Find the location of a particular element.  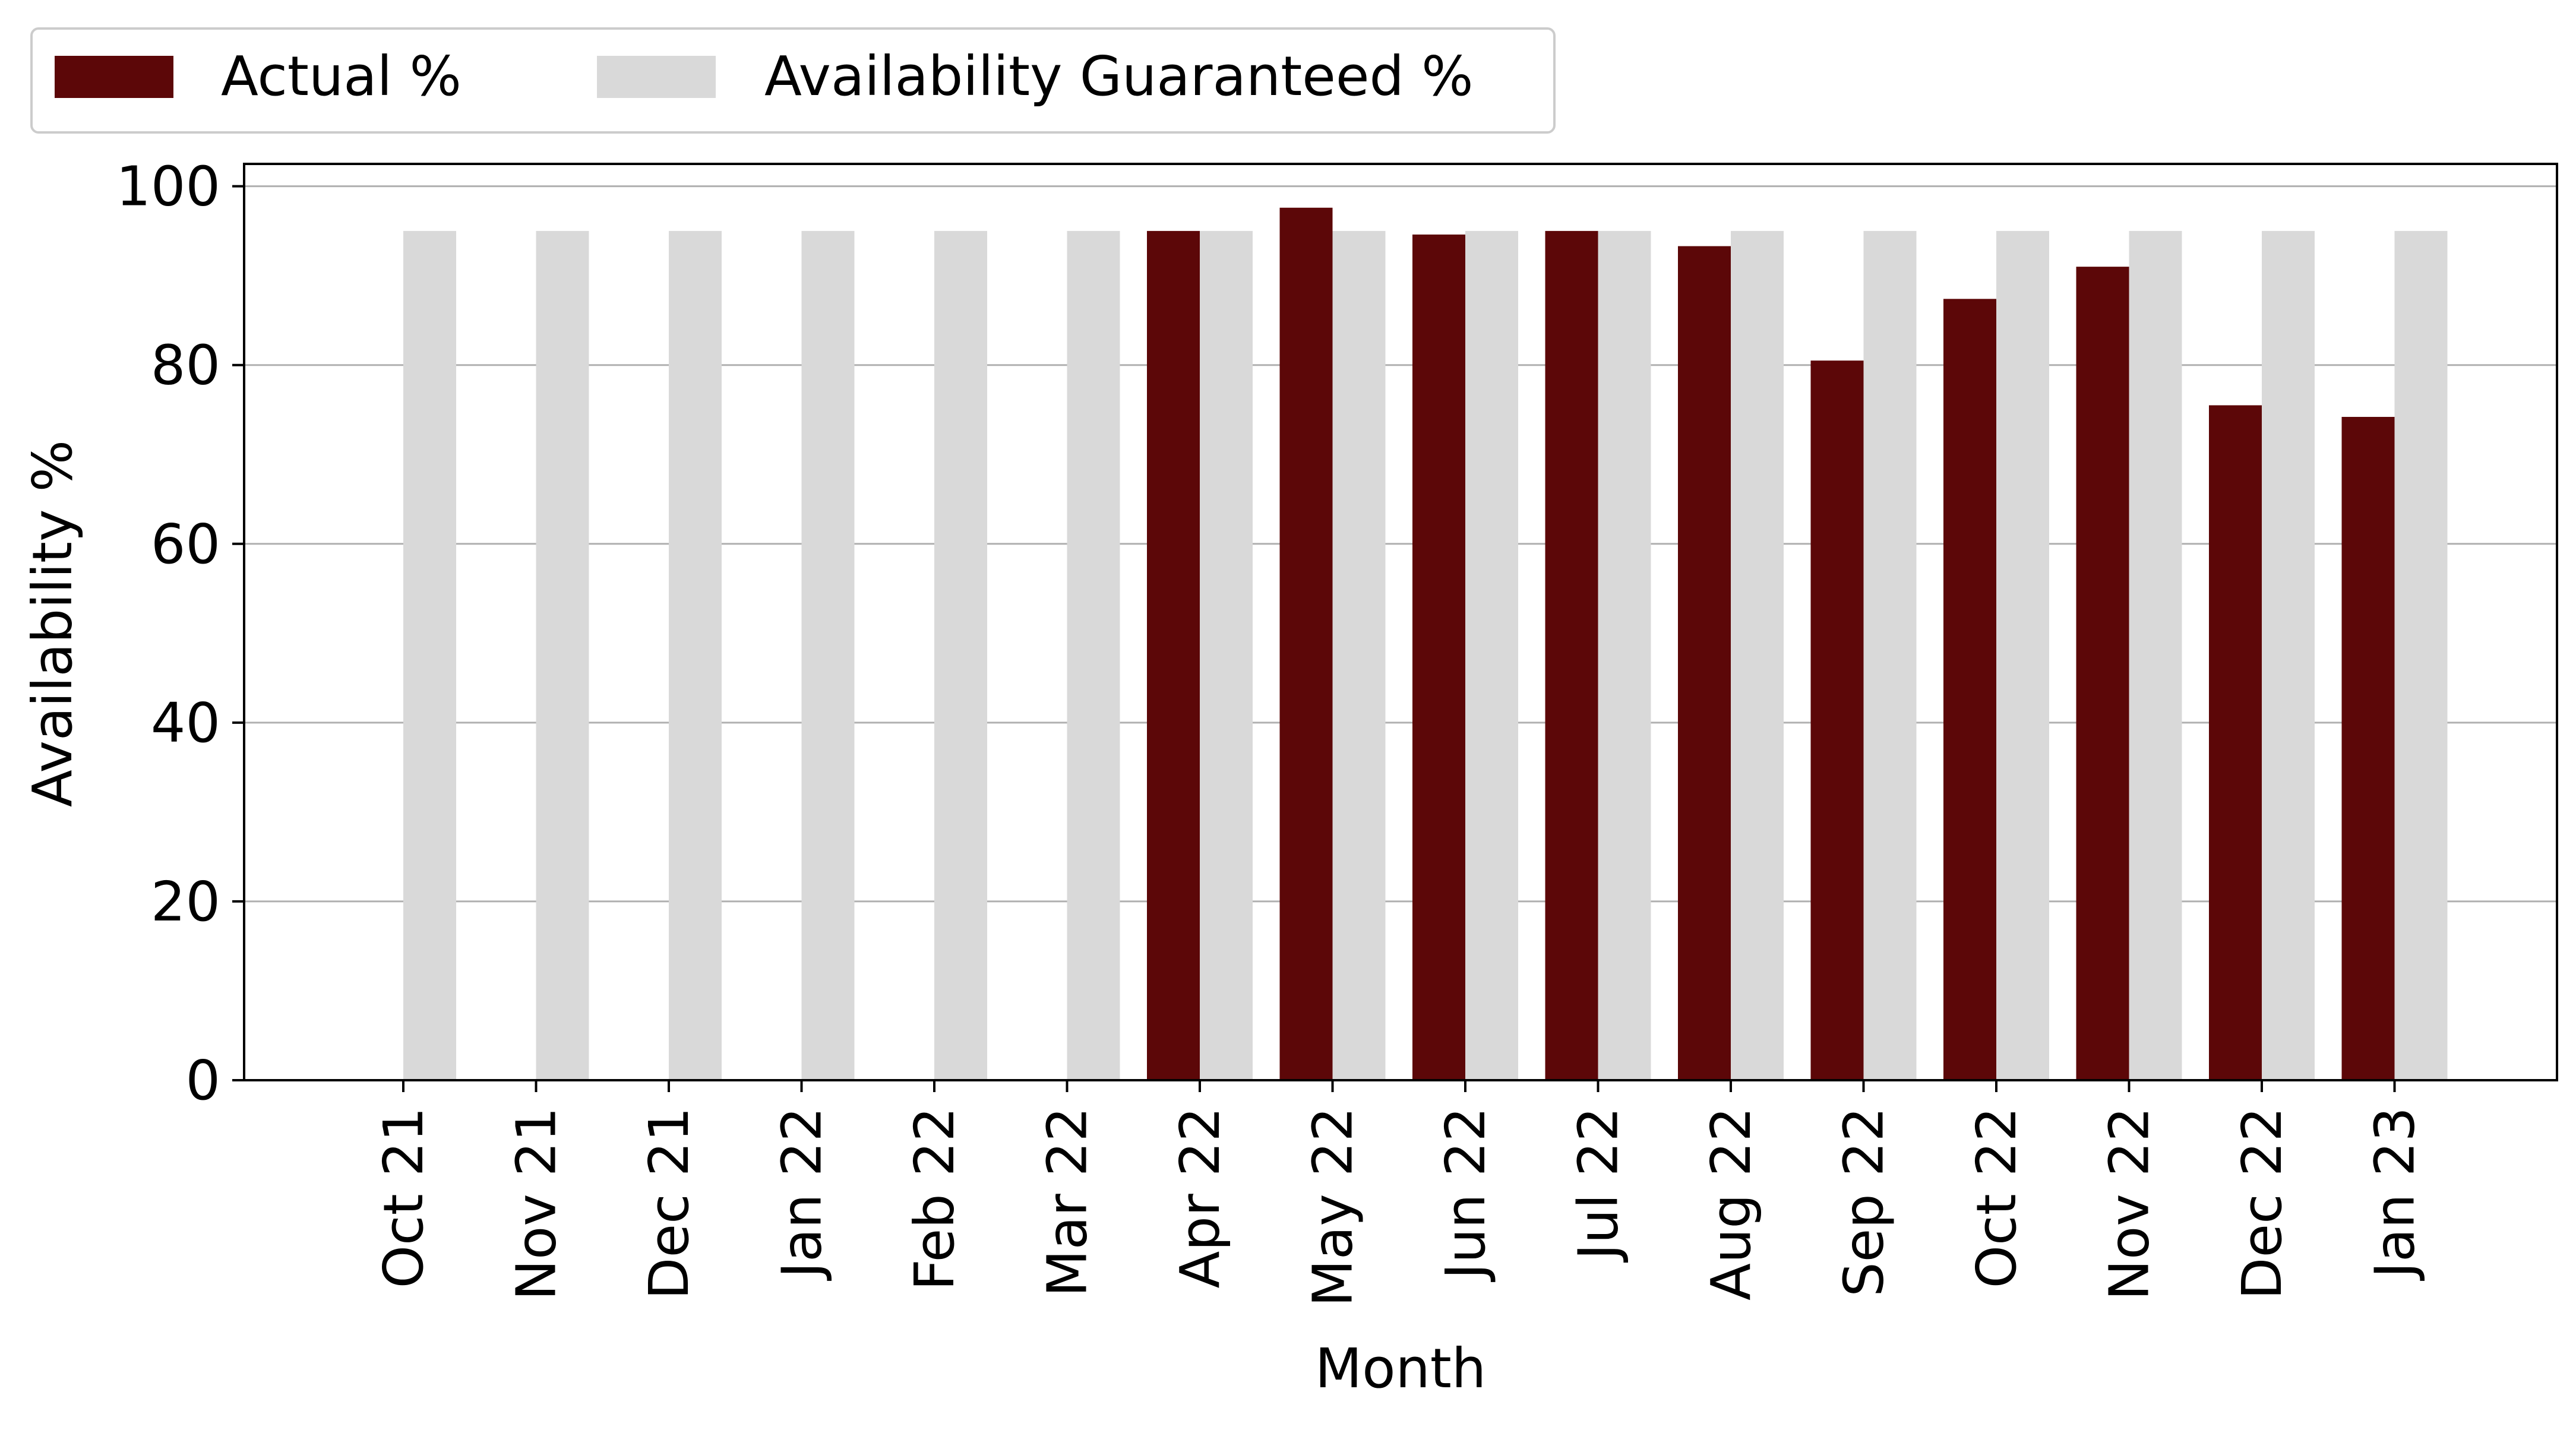

x-tick-label: Sep 22 is located at coordinates (1864, 1202).